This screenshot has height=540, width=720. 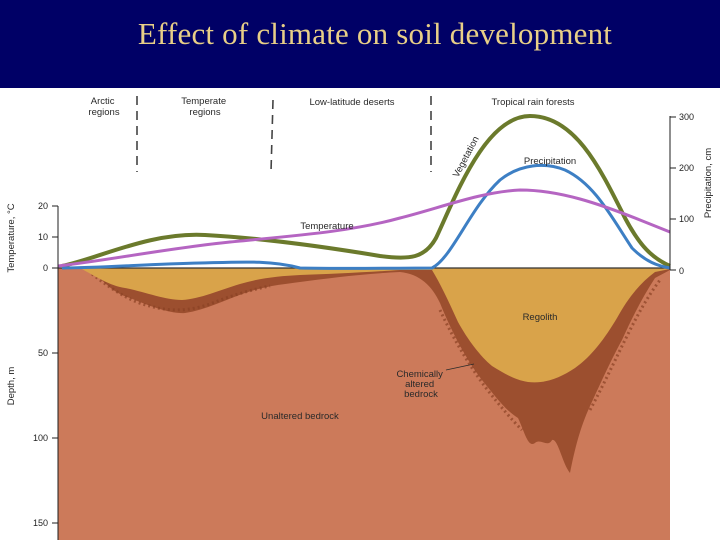 What do you see at coordinates (43, 237) in the screenshot?
I see `temp-tick-10: 10` at bounding box center [43, 237].